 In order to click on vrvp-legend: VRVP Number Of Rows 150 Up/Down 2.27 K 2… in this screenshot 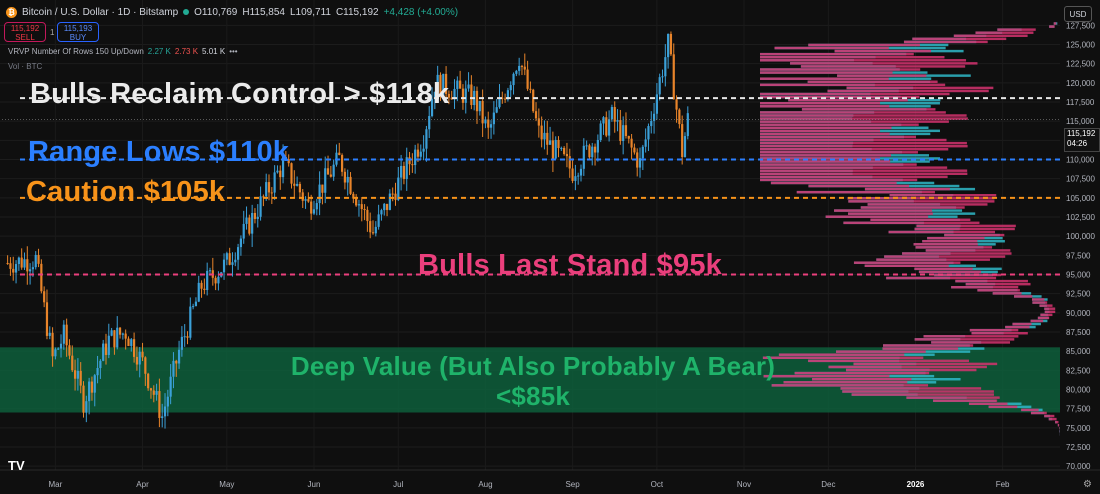, I will do `click(123, 51)`.